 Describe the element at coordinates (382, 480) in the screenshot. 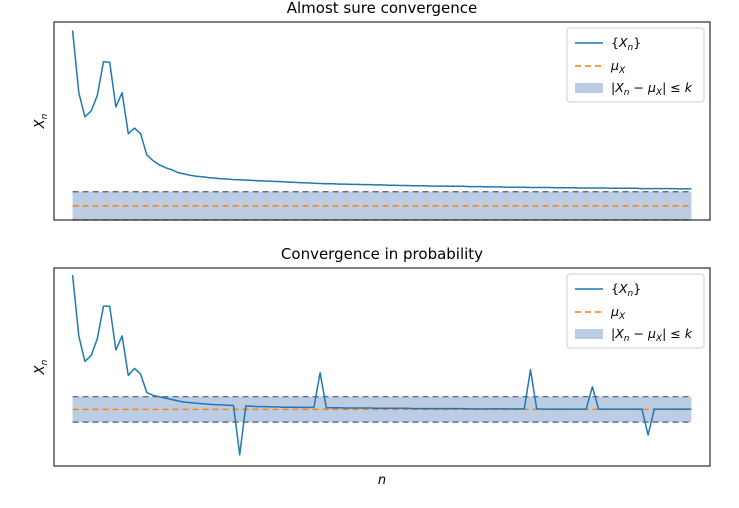

I see `x-axis-label: n` at that location.